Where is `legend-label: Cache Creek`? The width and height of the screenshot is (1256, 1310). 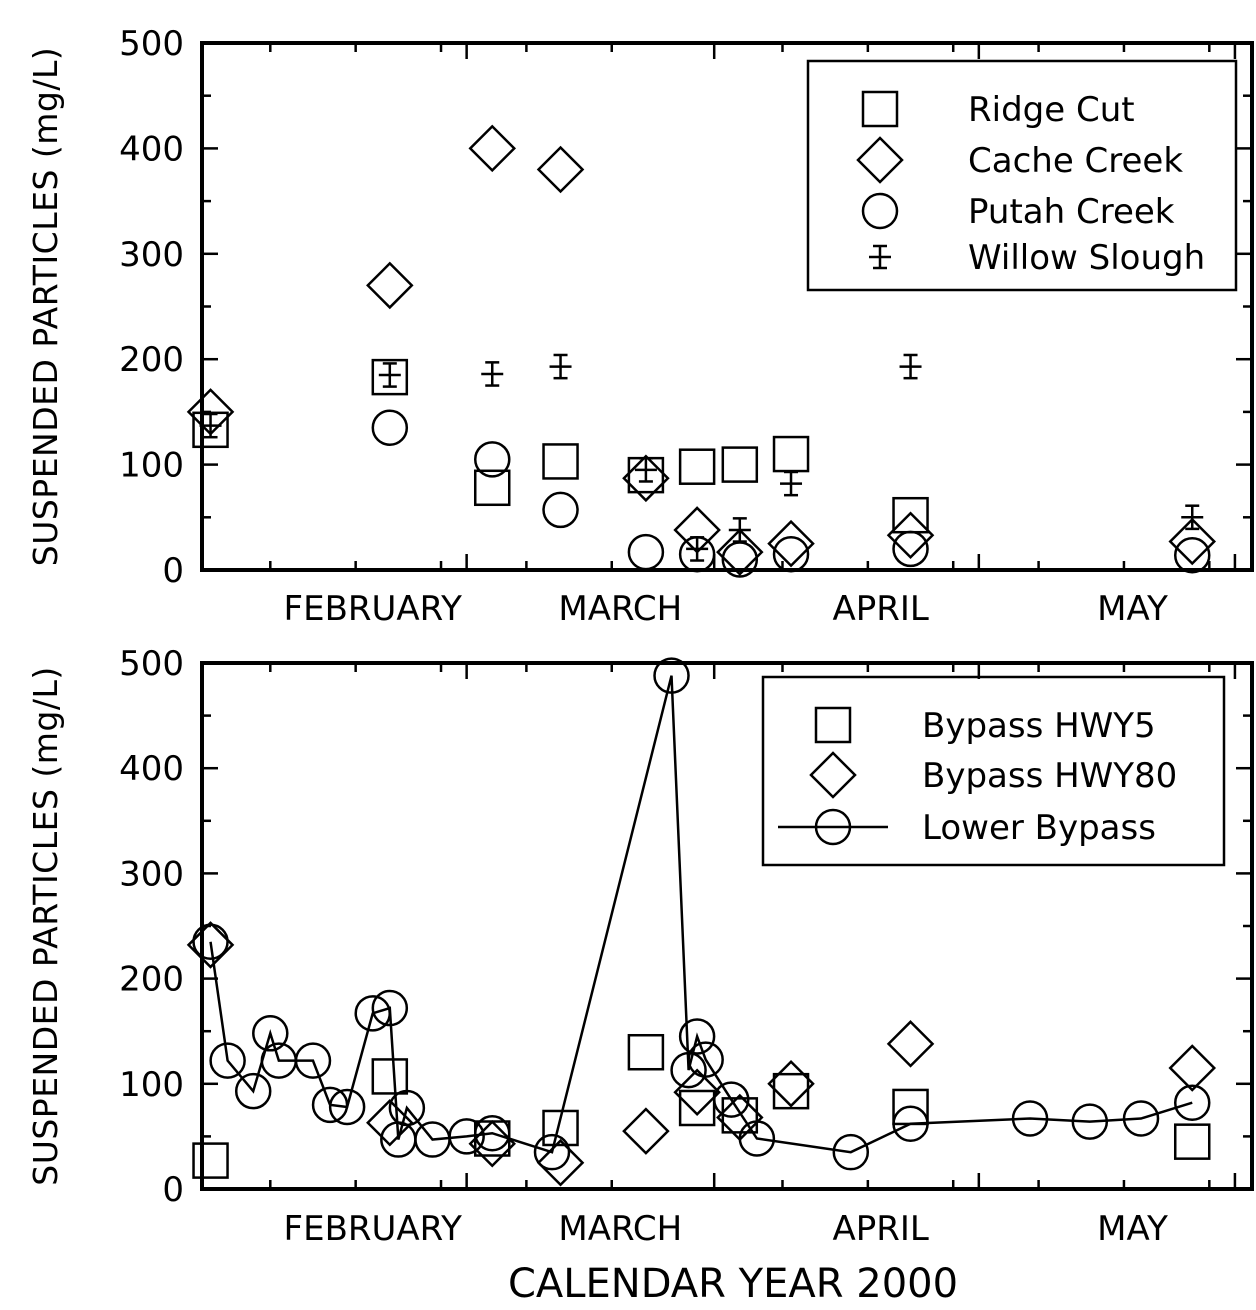 legend-label: Cache Creek is located at coordinates (1075, 161).